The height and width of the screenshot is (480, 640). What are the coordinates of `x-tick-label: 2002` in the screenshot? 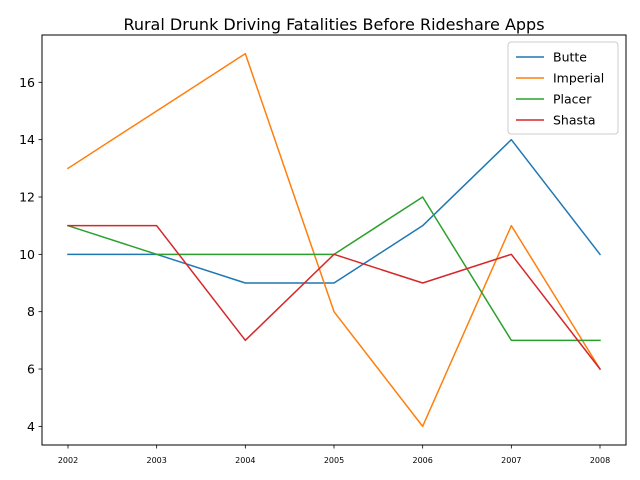 It's located at (68, 460).